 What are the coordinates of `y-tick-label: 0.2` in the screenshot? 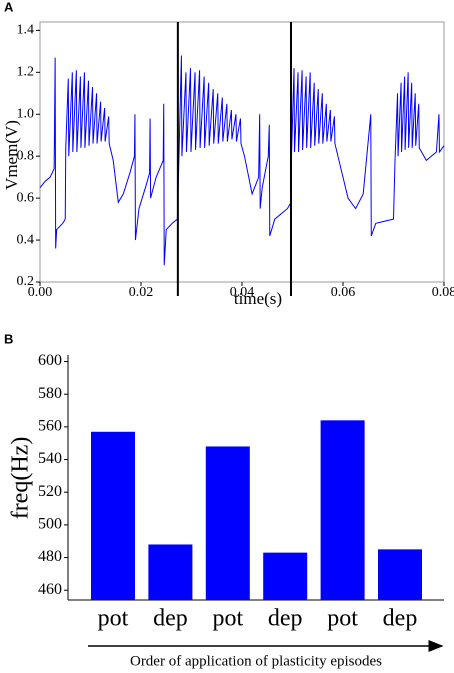 It's located at (26, 281).